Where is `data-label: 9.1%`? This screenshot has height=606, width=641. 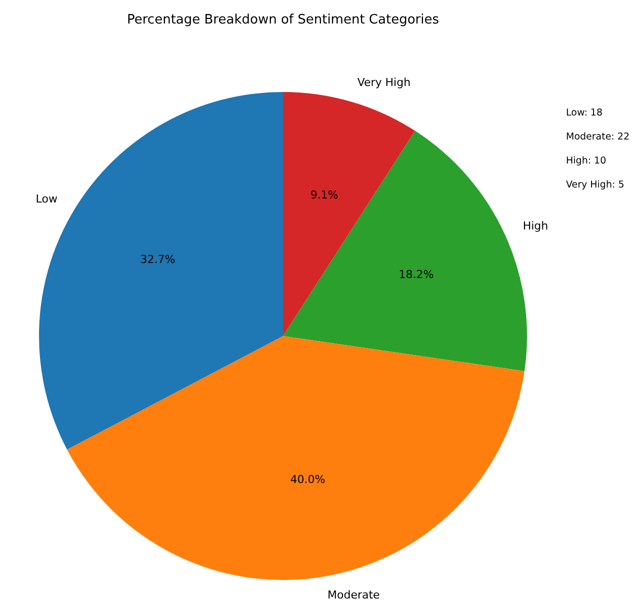 data-label: 9.1% is located at coordinates (324, 195).